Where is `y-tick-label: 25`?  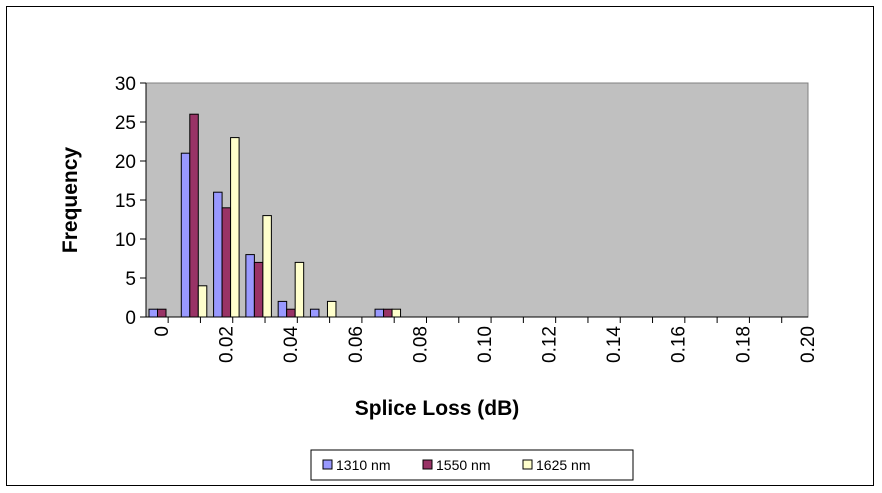
y-tick-label: 25 is located at coordinates (125, 123).